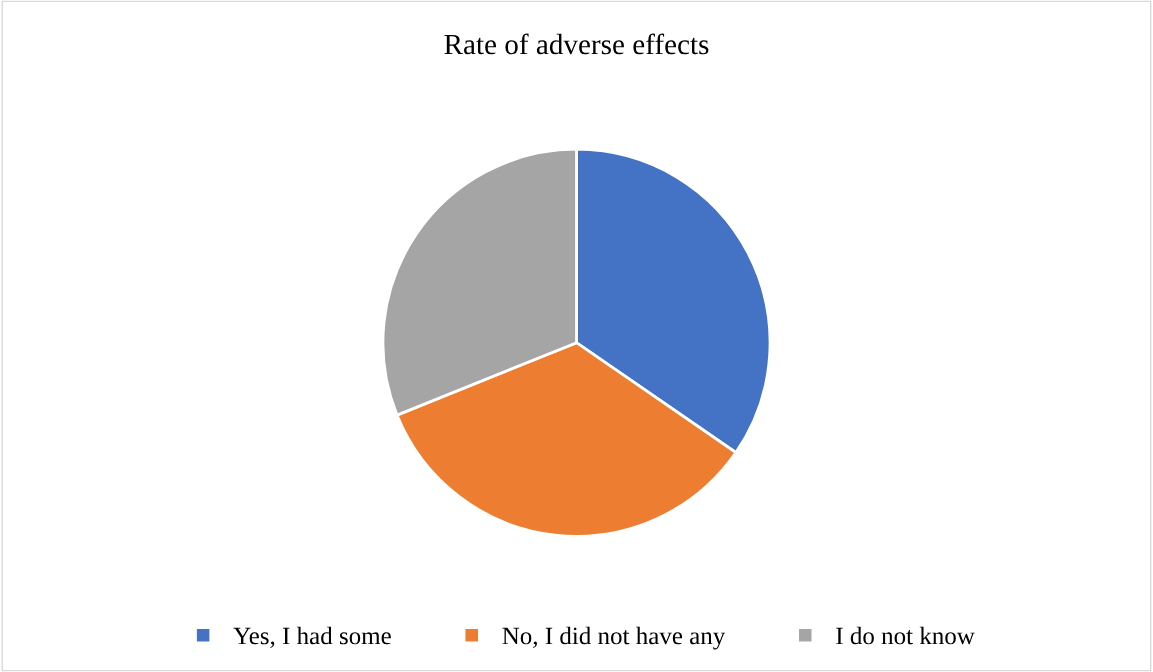 This screenshot has height=672, width=1153. I want to click on legend-label: I do not know, so click(905, 635).